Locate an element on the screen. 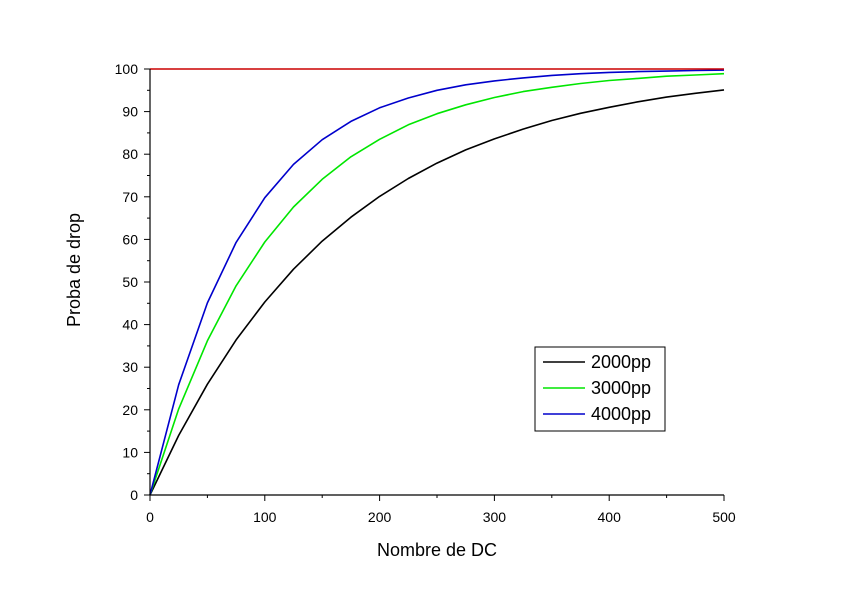 Image resolution: width=841 pixels, height=595 pixels. legend: 2000pp 3000pp 4000pp is located at coordinates (600, 389).